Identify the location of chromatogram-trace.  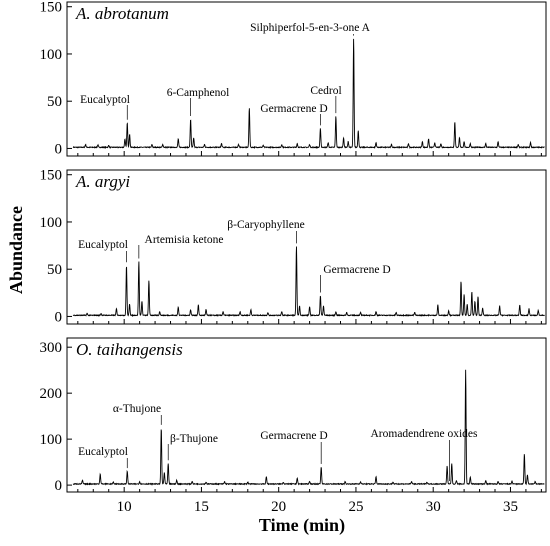
(308, 282).